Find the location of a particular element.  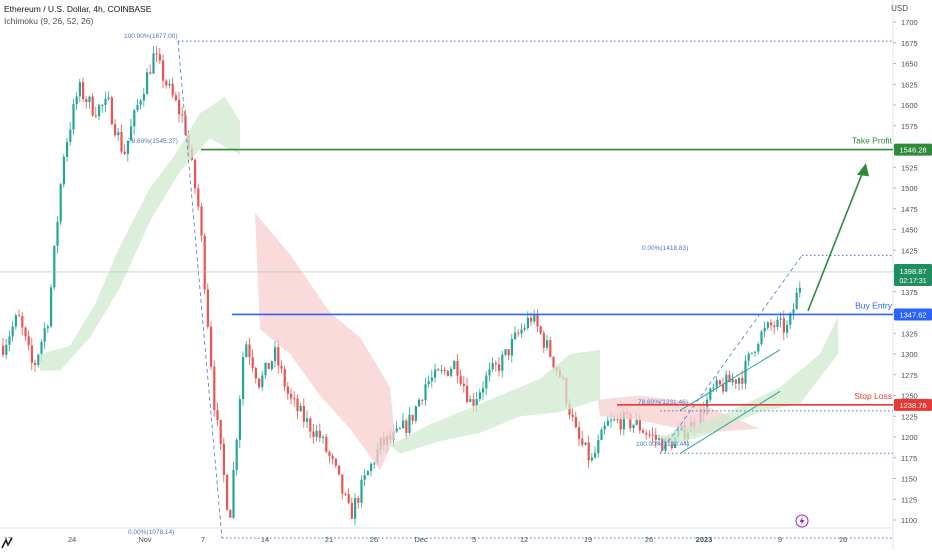

x-tick-label: 21 is located at coordinates (329, 539).